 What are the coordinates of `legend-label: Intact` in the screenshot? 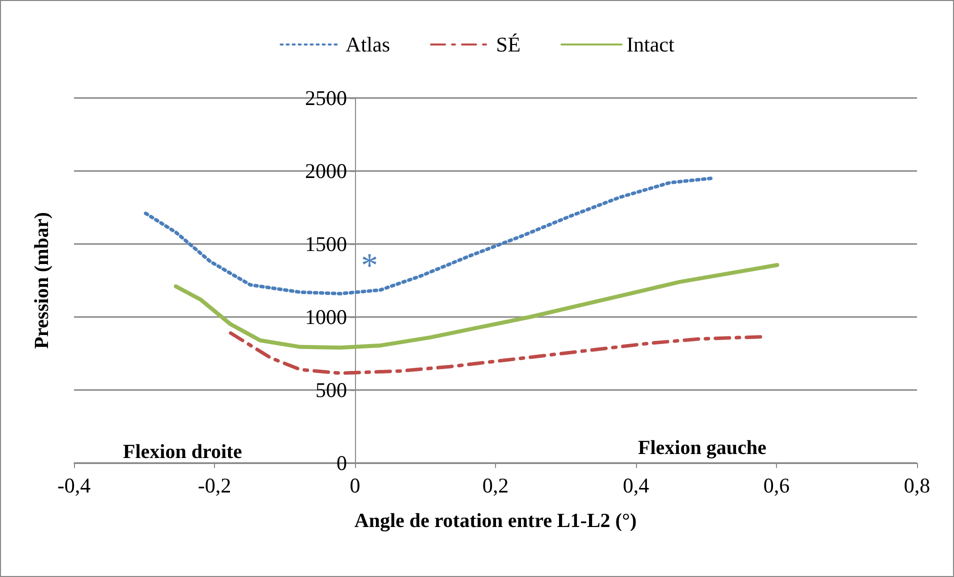 It's located at (650, 44).